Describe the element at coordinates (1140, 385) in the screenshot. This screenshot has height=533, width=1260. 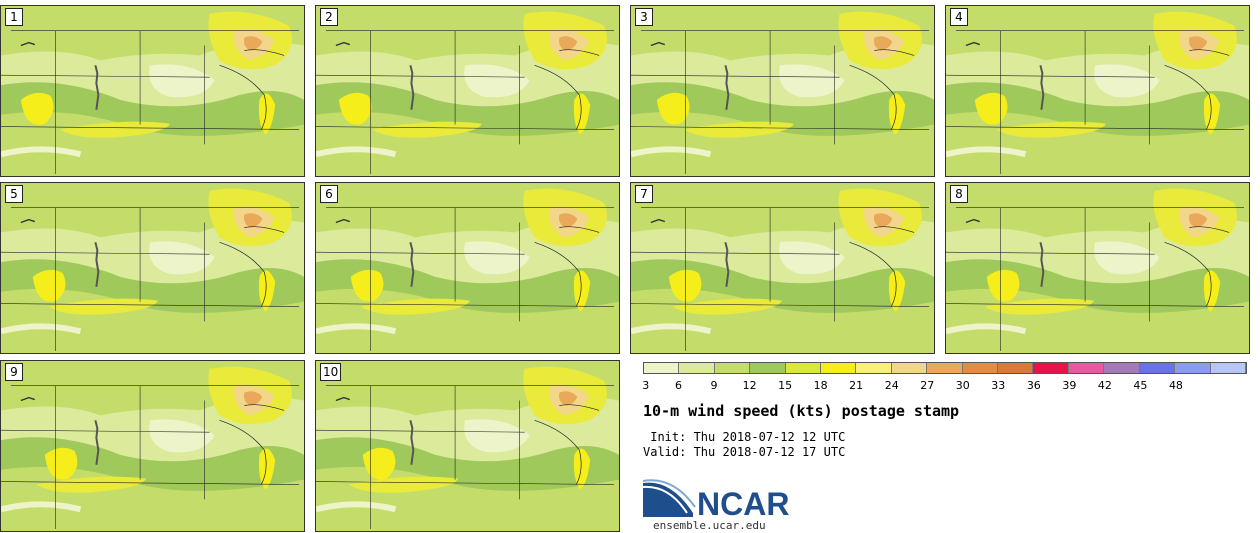
I see `colorbar-tick-label: 45` at that location.